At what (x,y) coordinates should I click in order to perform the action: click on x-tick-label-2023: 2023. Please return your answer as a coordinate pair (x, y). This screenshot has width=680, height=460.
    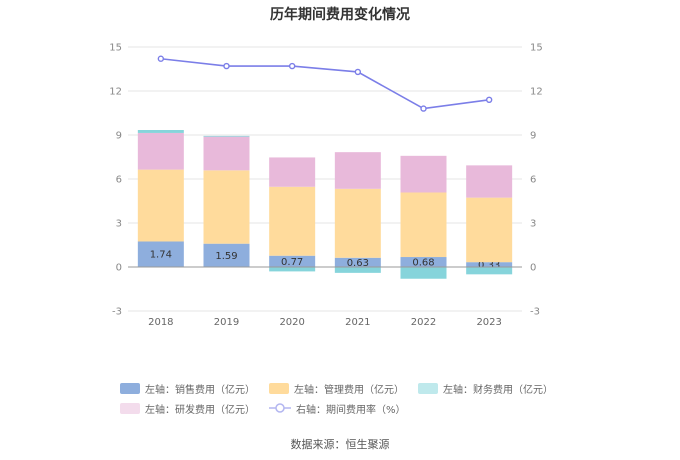
    Looking at the image, I should click on (488, 322).